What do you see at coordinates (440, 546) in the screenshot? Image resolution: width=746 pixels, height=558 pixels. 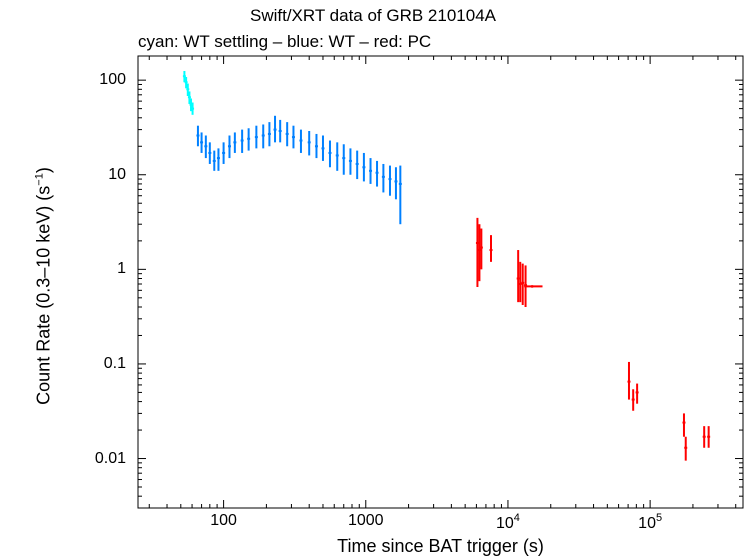 I see `x-axis-label: Time since BAT trigger (s)` at bounding box center [440, 546].